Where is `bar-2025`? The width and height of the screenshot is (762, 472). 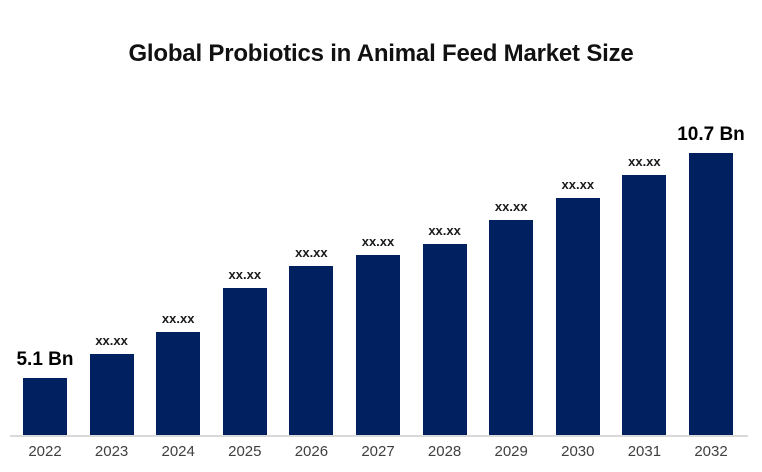
bar-2025 is located at coordinates (244, 361).